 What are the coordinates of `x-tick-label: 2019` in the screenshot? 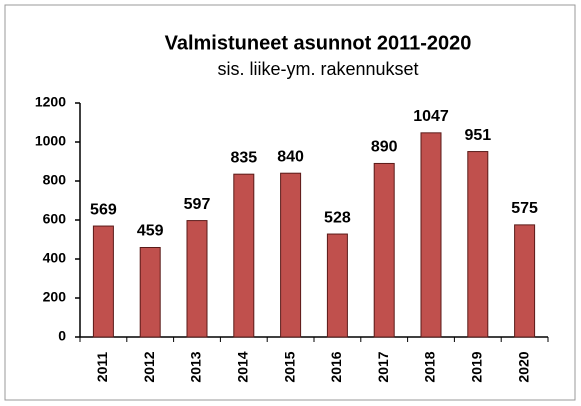 It's located at (477, 366).